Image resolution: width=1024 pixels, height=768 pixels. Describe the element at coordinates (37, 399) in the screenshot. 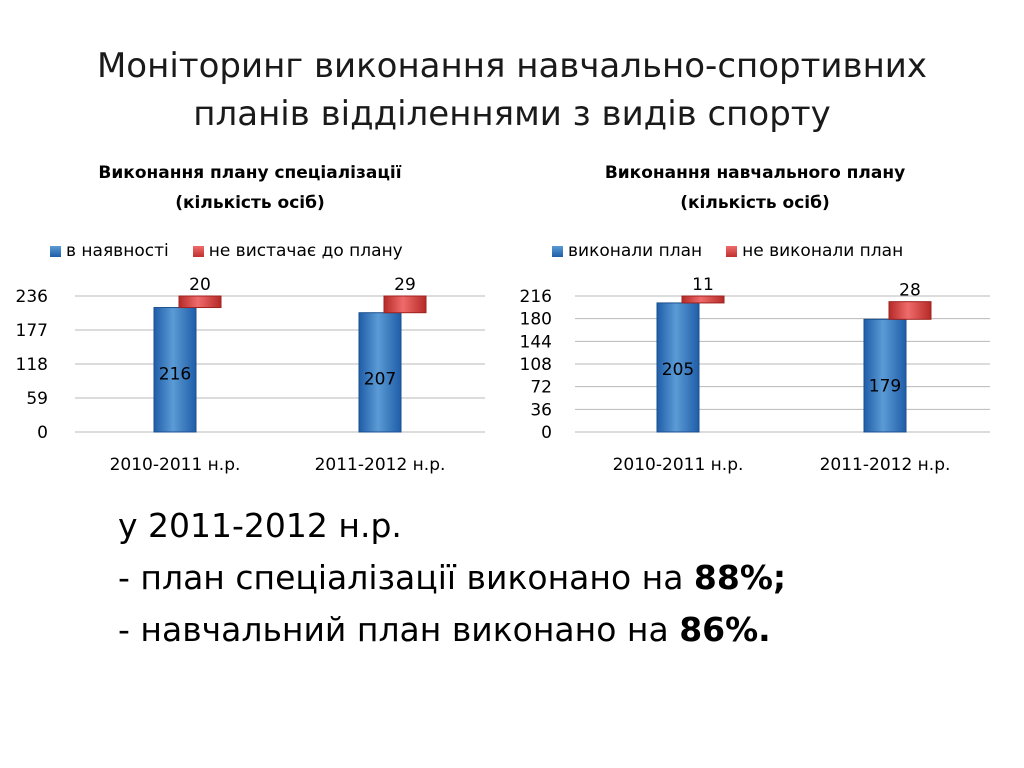

I see `chart-1-y-tick-label: 59` at that location.